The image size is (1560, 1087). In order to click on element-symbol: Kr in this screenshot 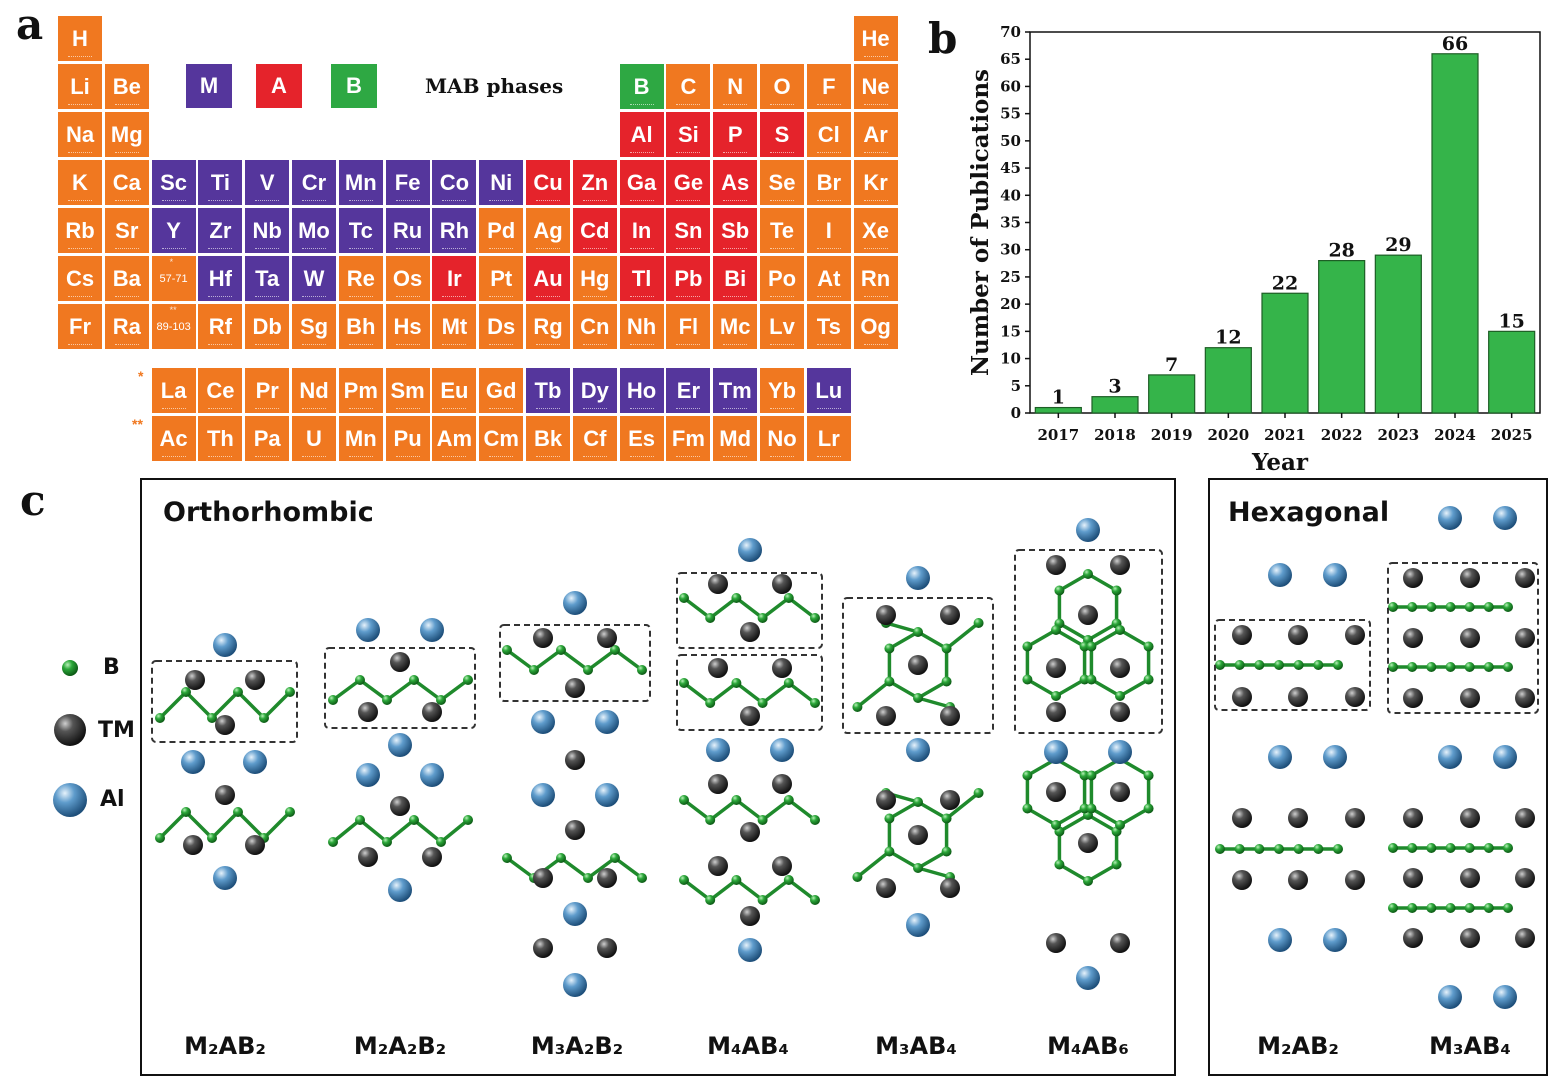, I will do `click(875, 182)`.